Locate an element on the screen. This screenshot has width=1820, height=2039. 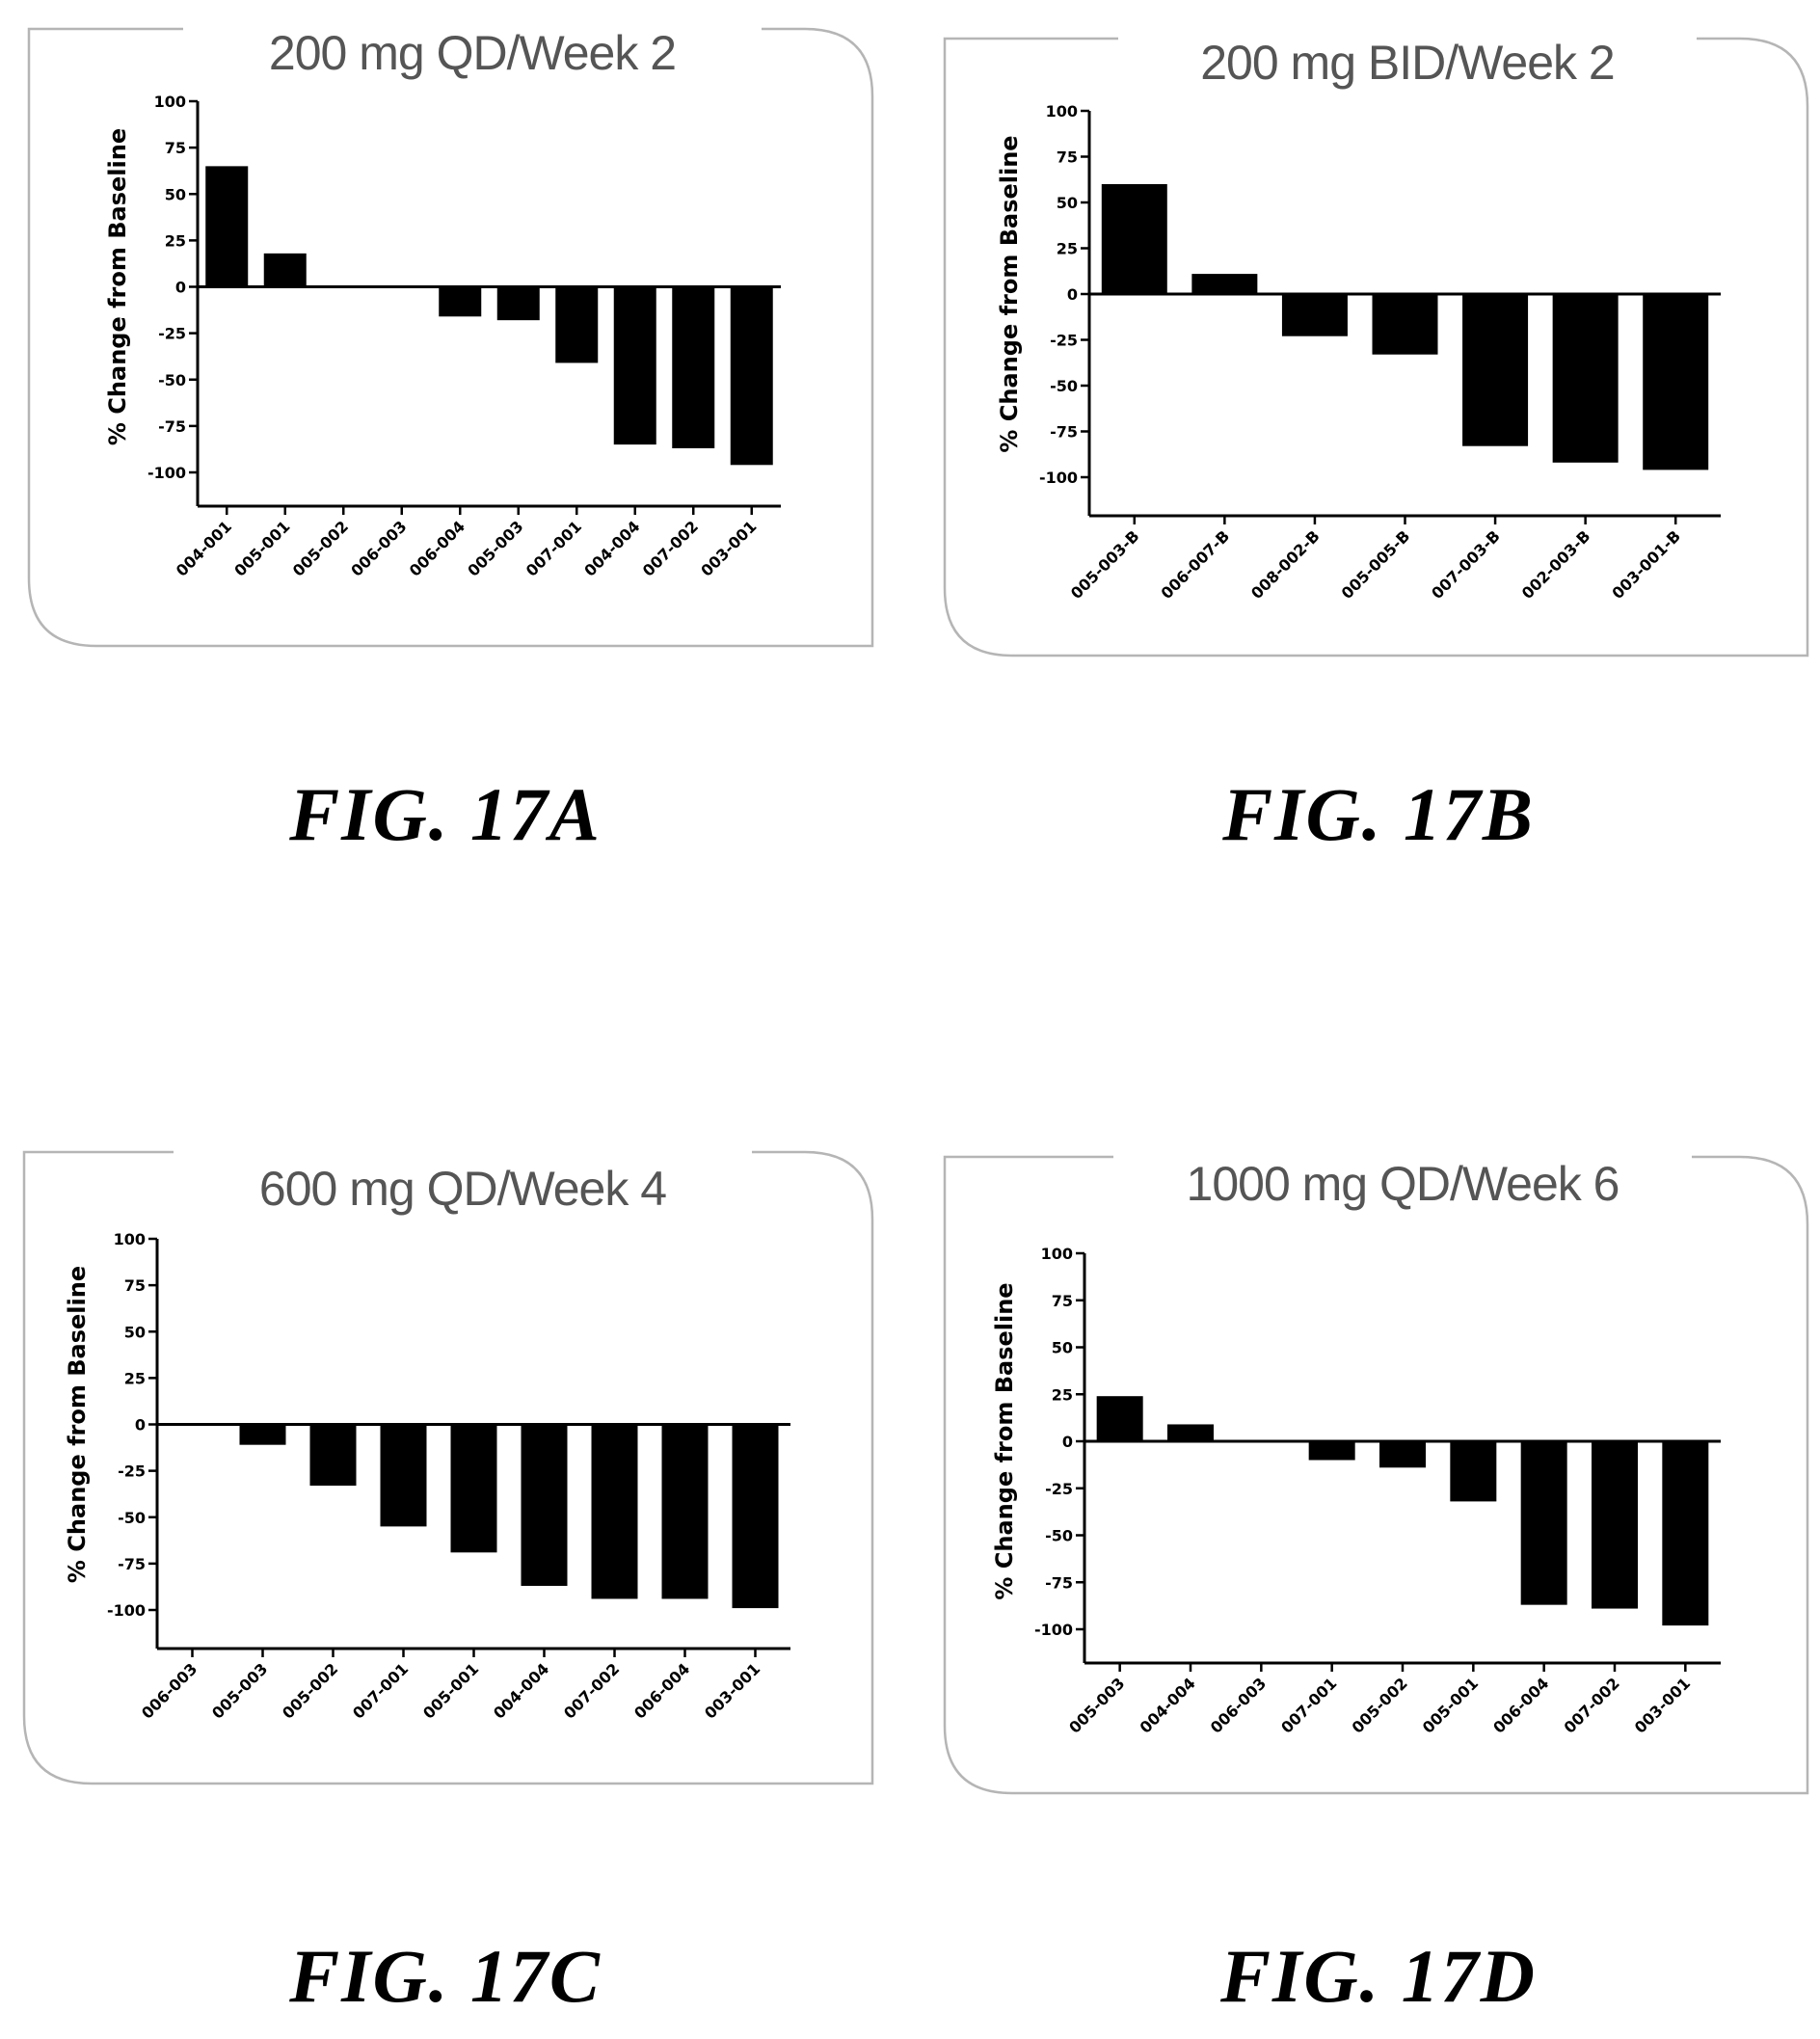
figure-caption-17a: FIG. 17A is located at coordinates (446, 814).